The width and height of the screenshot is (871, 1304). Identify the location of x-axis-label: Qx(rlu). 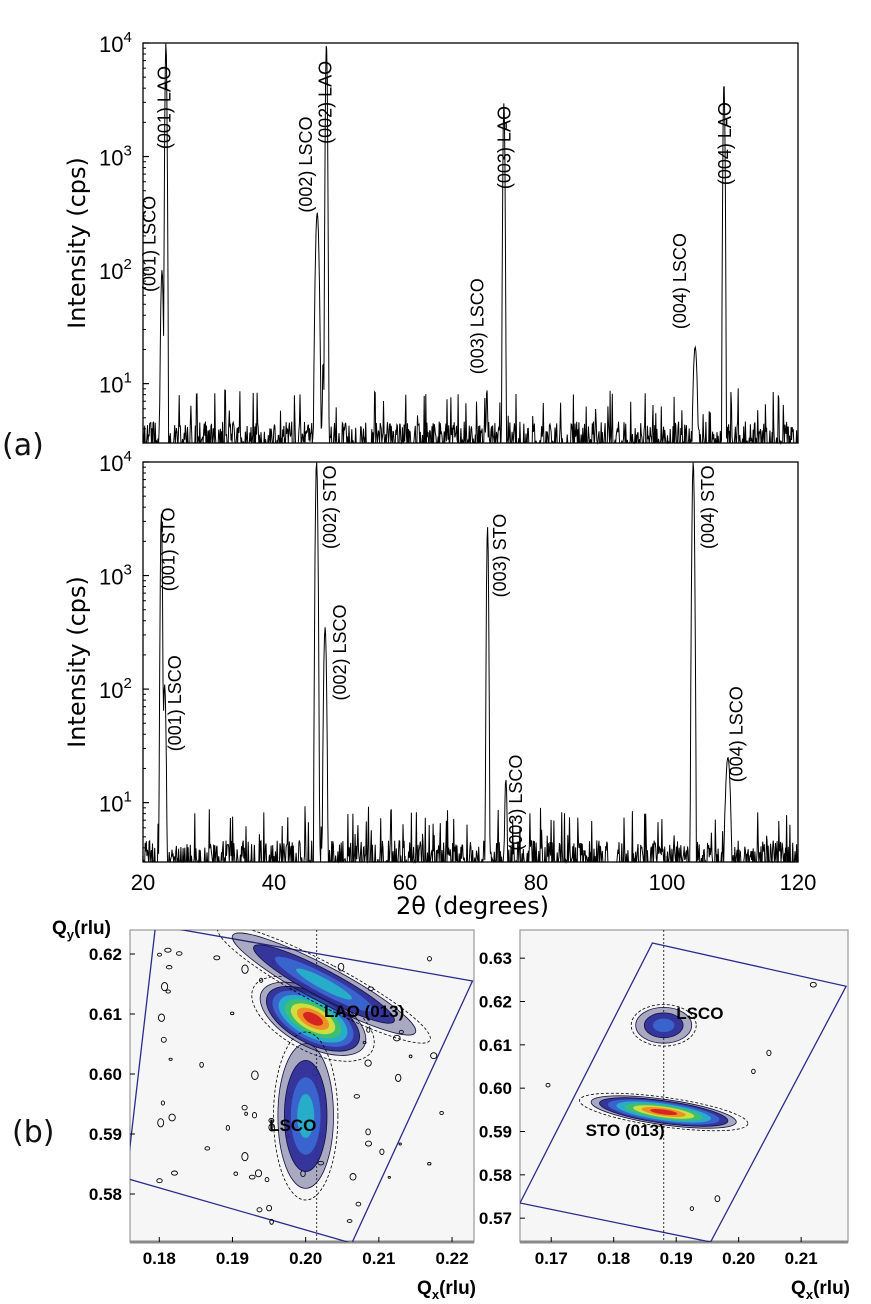
(446, 1290).